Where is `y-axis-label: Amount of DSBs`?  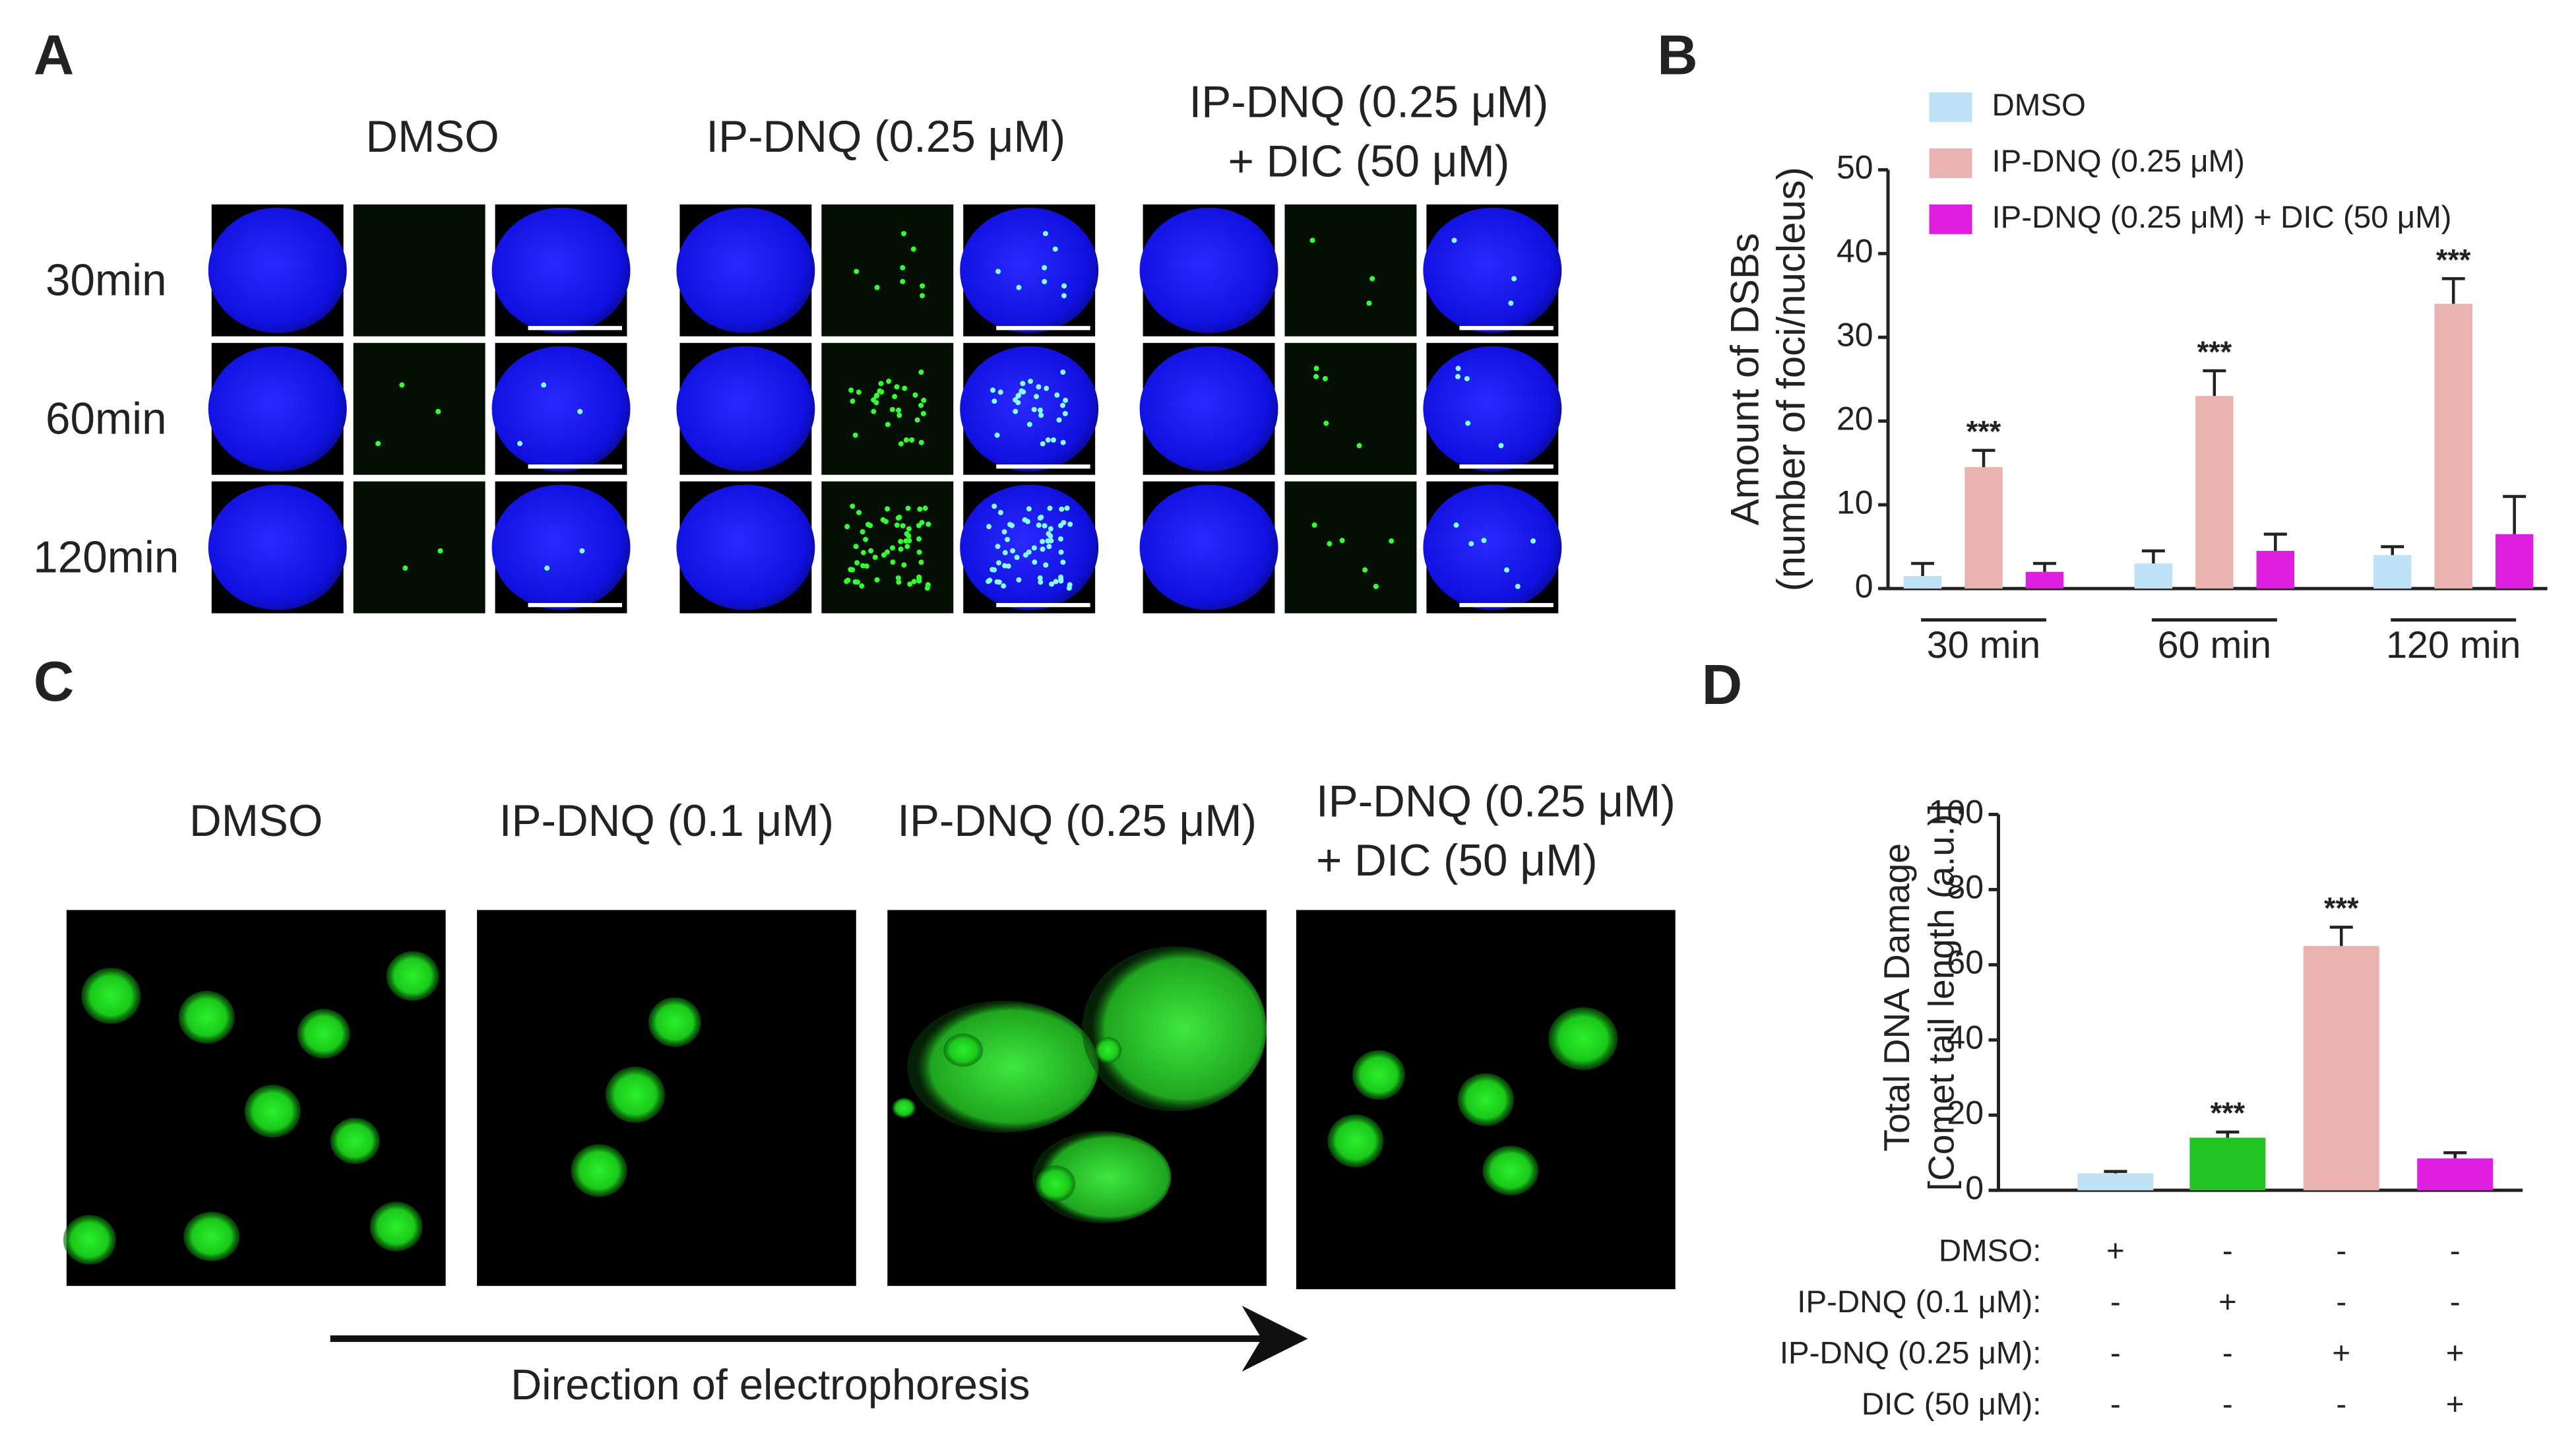
y-axis-label: Amount of DSBs is located at coordinates (1745, 379).